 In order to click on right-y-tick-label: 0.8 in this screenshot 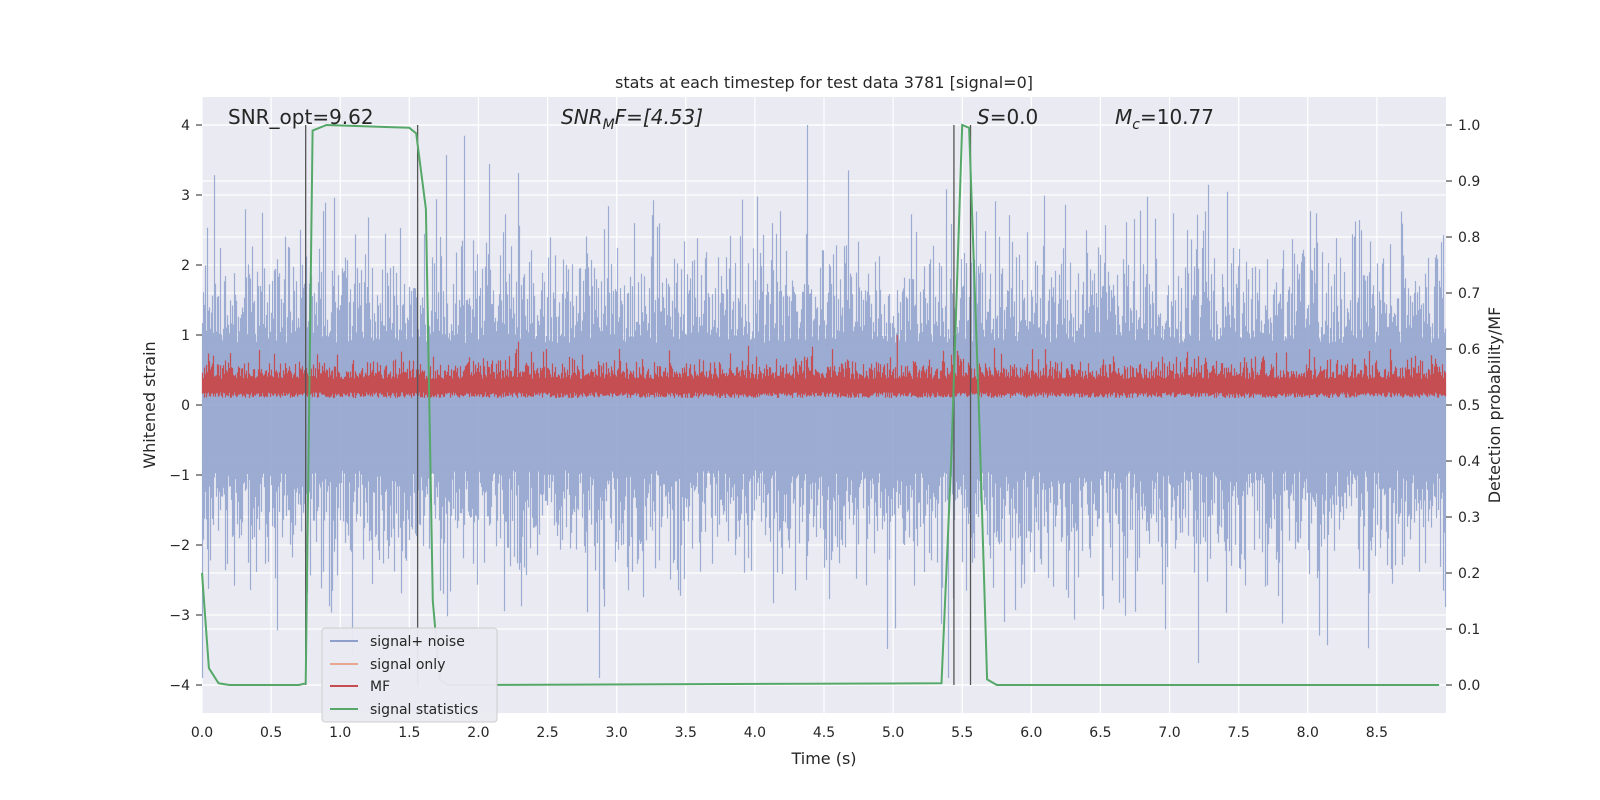, I will do `click(1469, 238)`.